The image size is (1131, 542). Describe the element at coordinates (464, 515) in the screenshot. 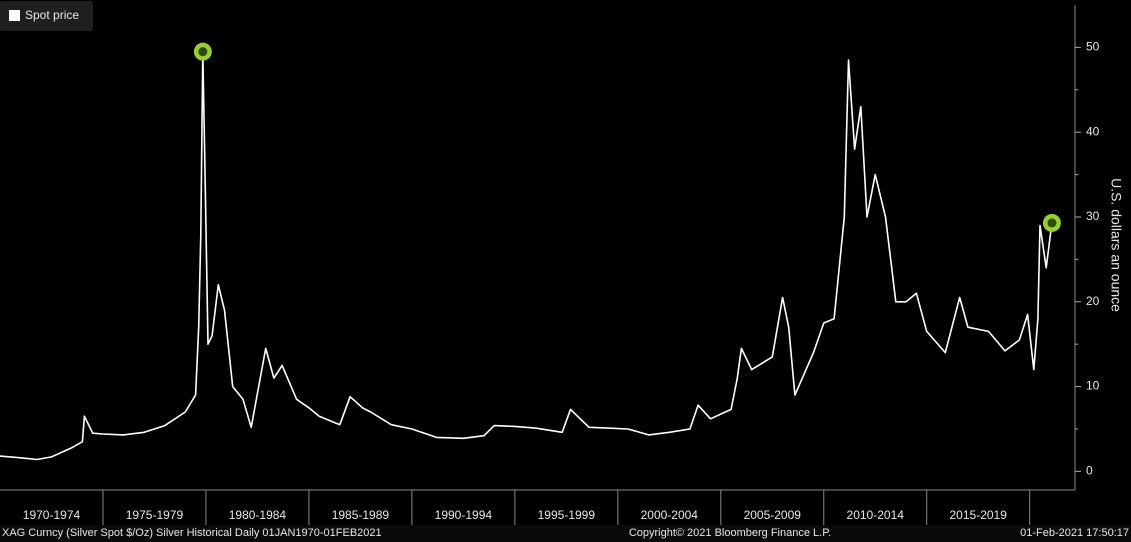

I see `x-tick-label: 1990-1994` at that location.